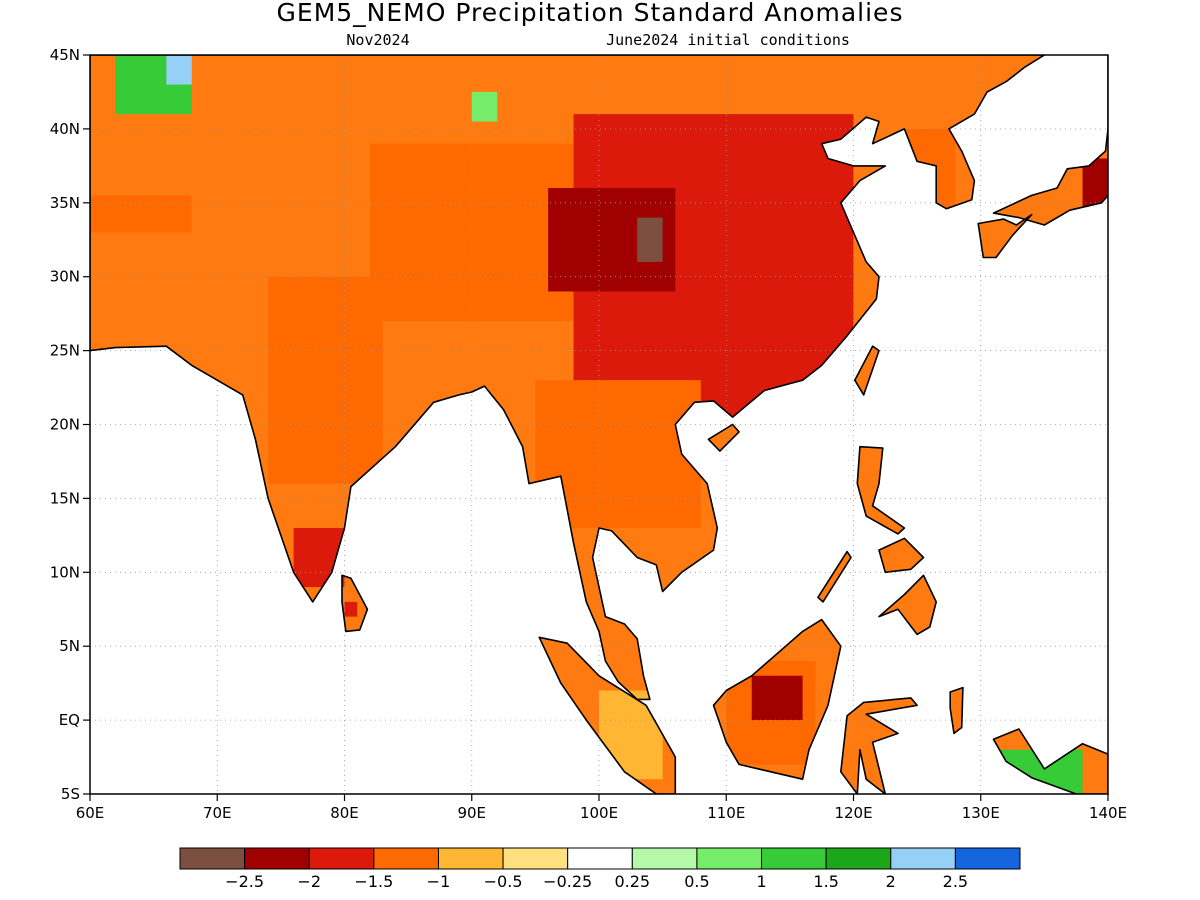  What do you see at coordinates (503, 881) in the screenshot?
I see `colorbar-label: −0.5` at bounding box center [503, 881].